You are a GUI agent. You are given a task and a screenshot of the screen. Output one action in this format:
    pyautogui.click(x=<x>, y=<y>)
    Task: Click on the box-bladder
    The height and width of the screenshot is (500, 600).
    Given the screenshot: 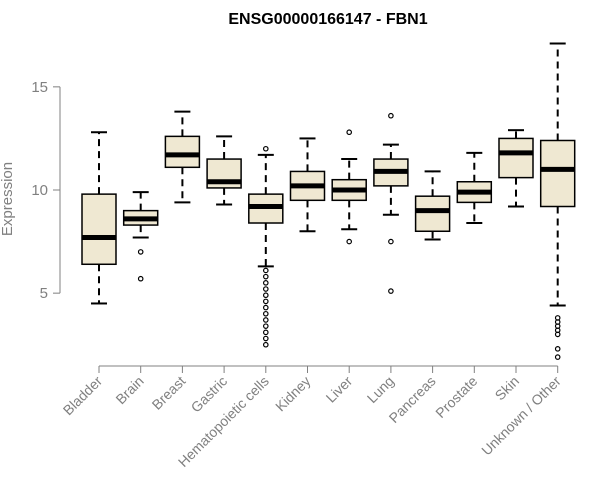 What is the action you would take?
    pyautogui.click(x=99, y=218)
    